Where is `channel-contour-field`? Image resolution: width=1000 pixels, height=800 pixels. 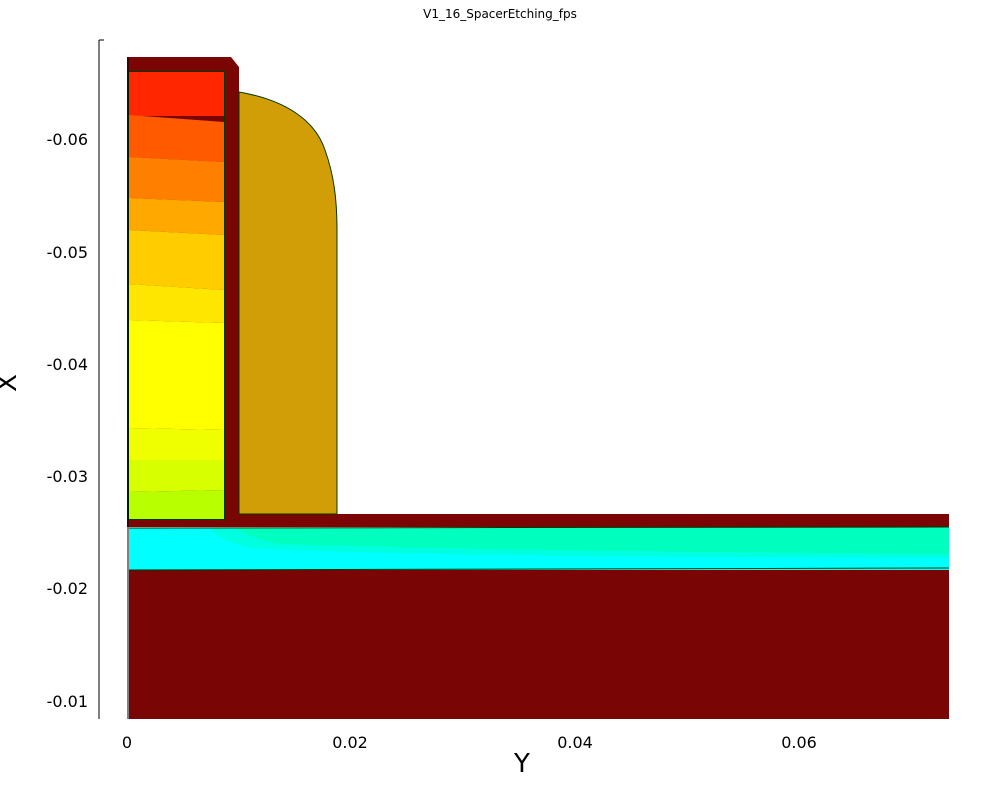
channel-contour-field is located at coordinates (539, 548).